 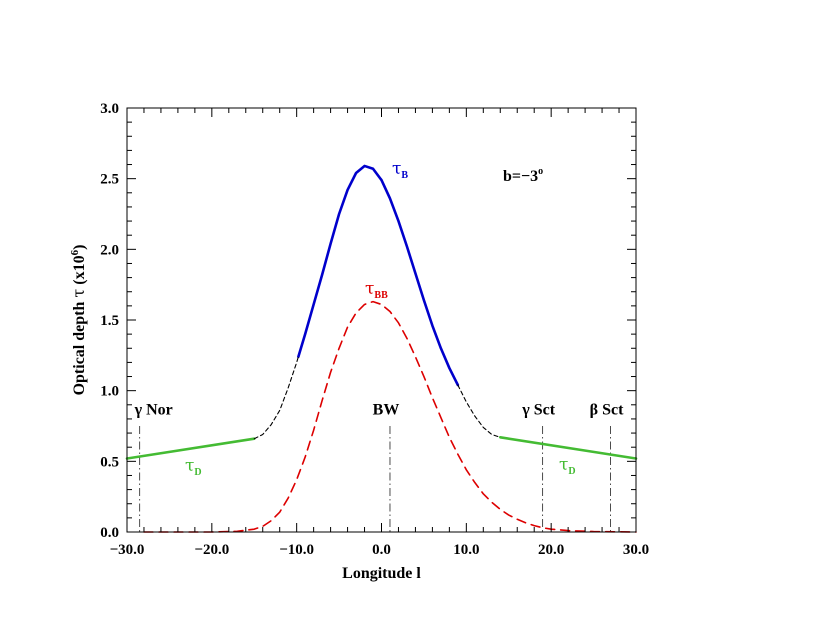 I want to click on series-label-tau-b: τB, so click(x=400, y=170).